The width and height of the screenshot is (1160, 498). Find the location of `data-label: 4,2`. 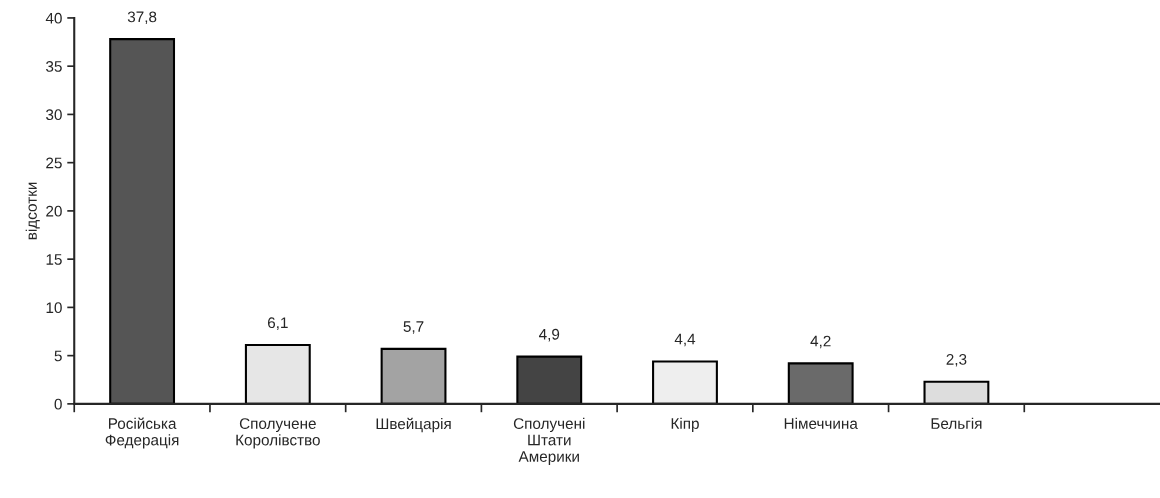

data-label: 4,2 is located at coordinates (820, 342).